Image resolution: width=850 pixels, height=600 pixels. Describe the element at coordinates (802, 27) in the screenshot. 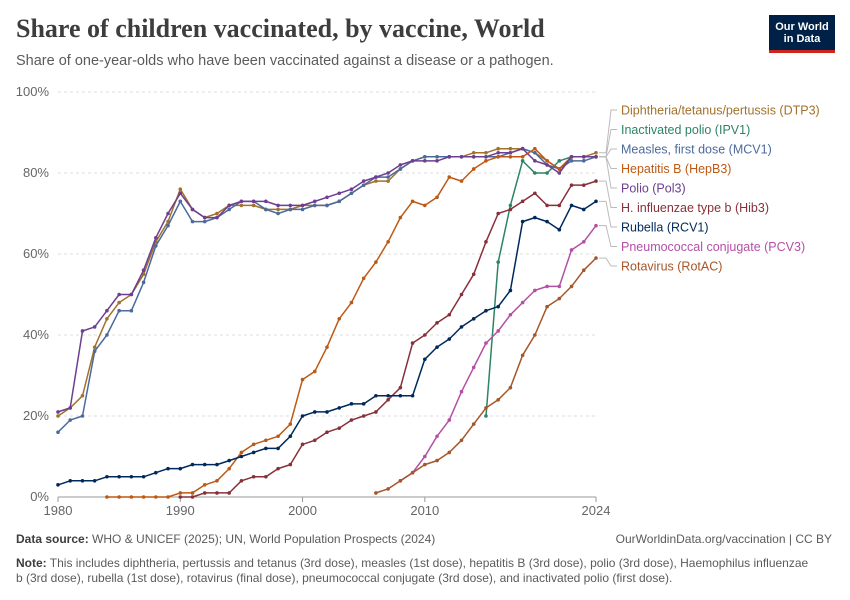

I see `logo-line-1: Our World` at that location.